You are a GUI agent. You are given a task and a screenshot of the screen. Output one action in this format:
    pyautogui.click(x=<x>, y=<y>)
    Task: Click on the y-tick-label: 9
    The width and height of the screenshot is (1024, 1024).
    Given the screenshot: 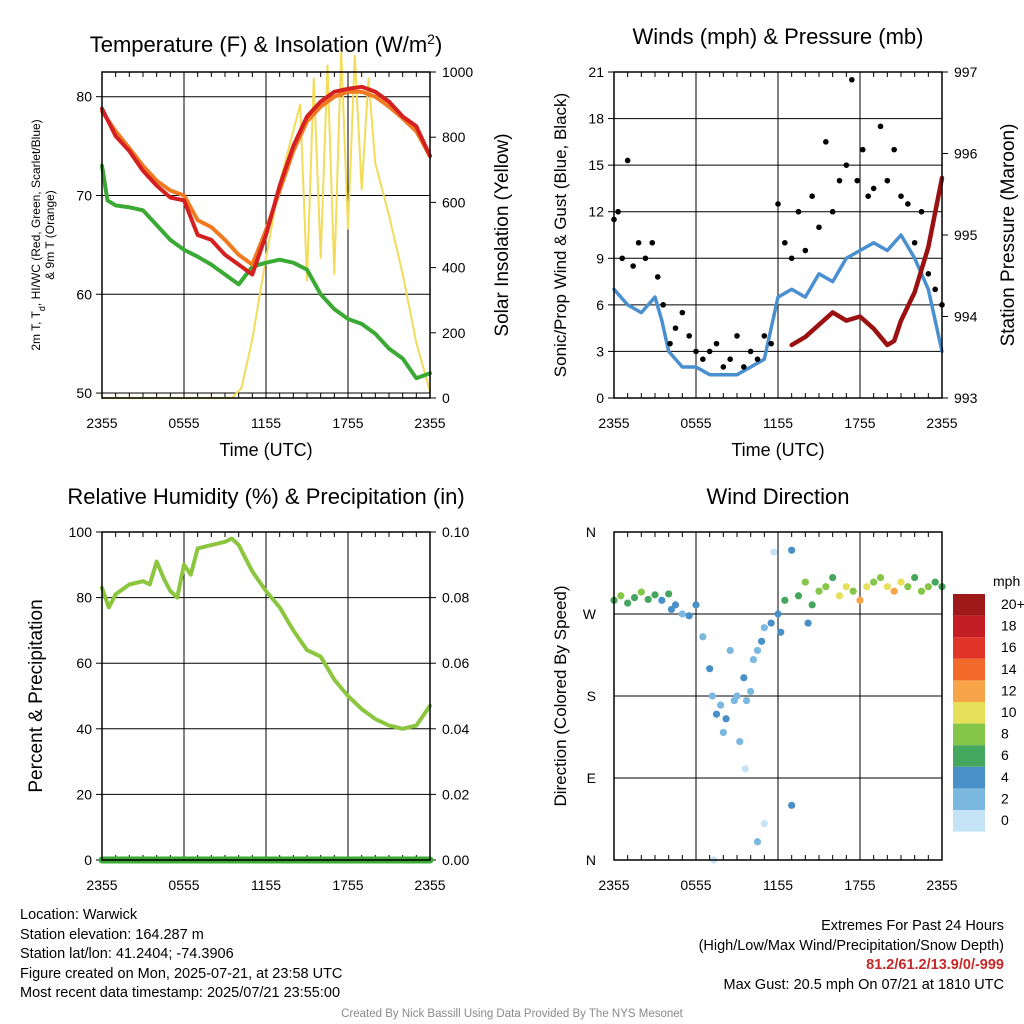 What is the action you would take?
    pyautogui.click(x=600, y=258)
    